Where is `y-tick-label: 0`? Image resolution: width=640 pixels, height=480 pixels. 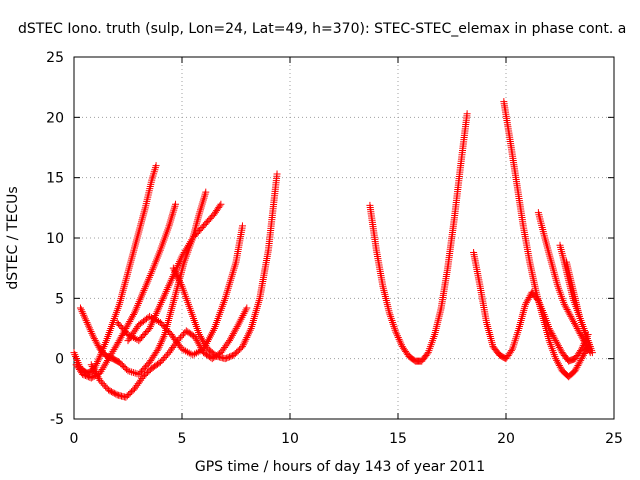
y-tick-label: 0 is located at coordinates (59, 360).